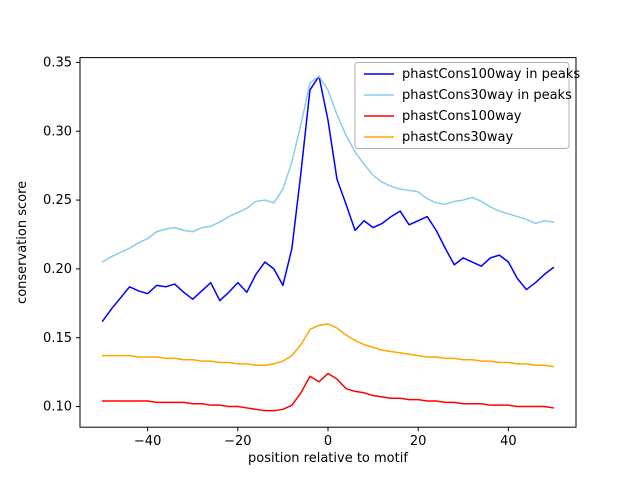 The height and width of the screenshot is (480, 640). What do you see at coordinates (57, 407) in the screenshot?
I see `y-tick-label: 0.10` at bounding box center [57, 407].